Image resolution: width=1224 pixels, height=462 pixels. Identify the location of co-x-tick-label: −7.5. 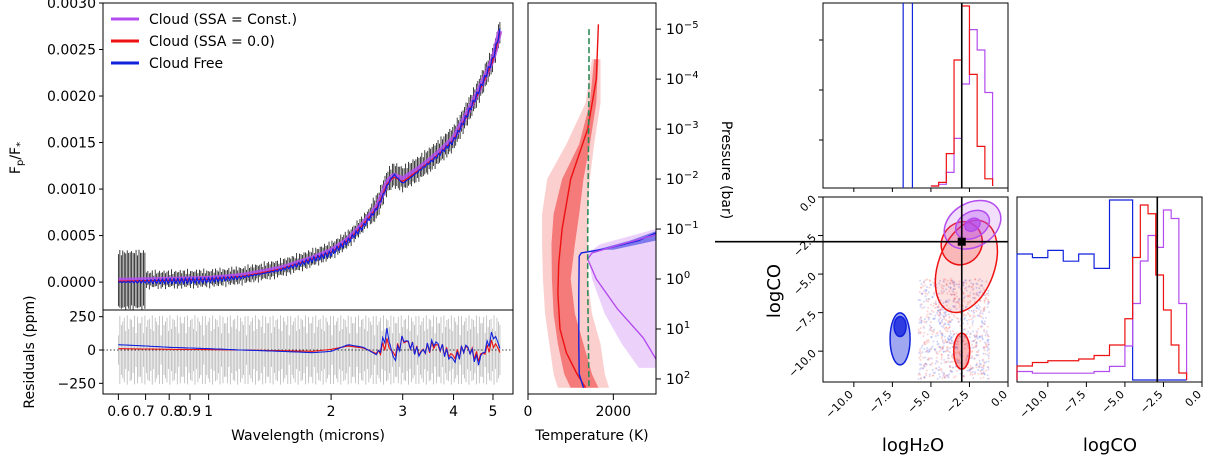
(1074, 402).